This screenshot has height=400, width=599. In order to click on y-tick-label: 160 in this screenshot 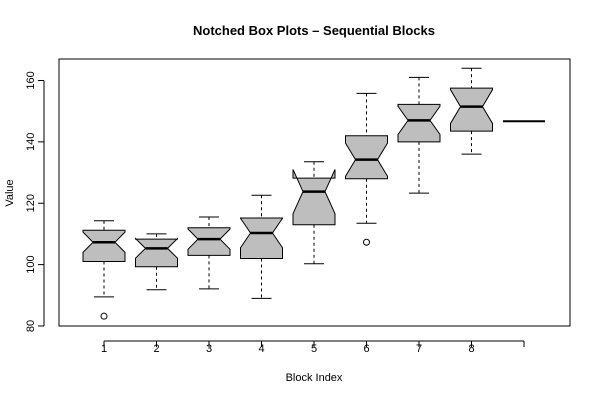, I will do `click(31, 80)`.